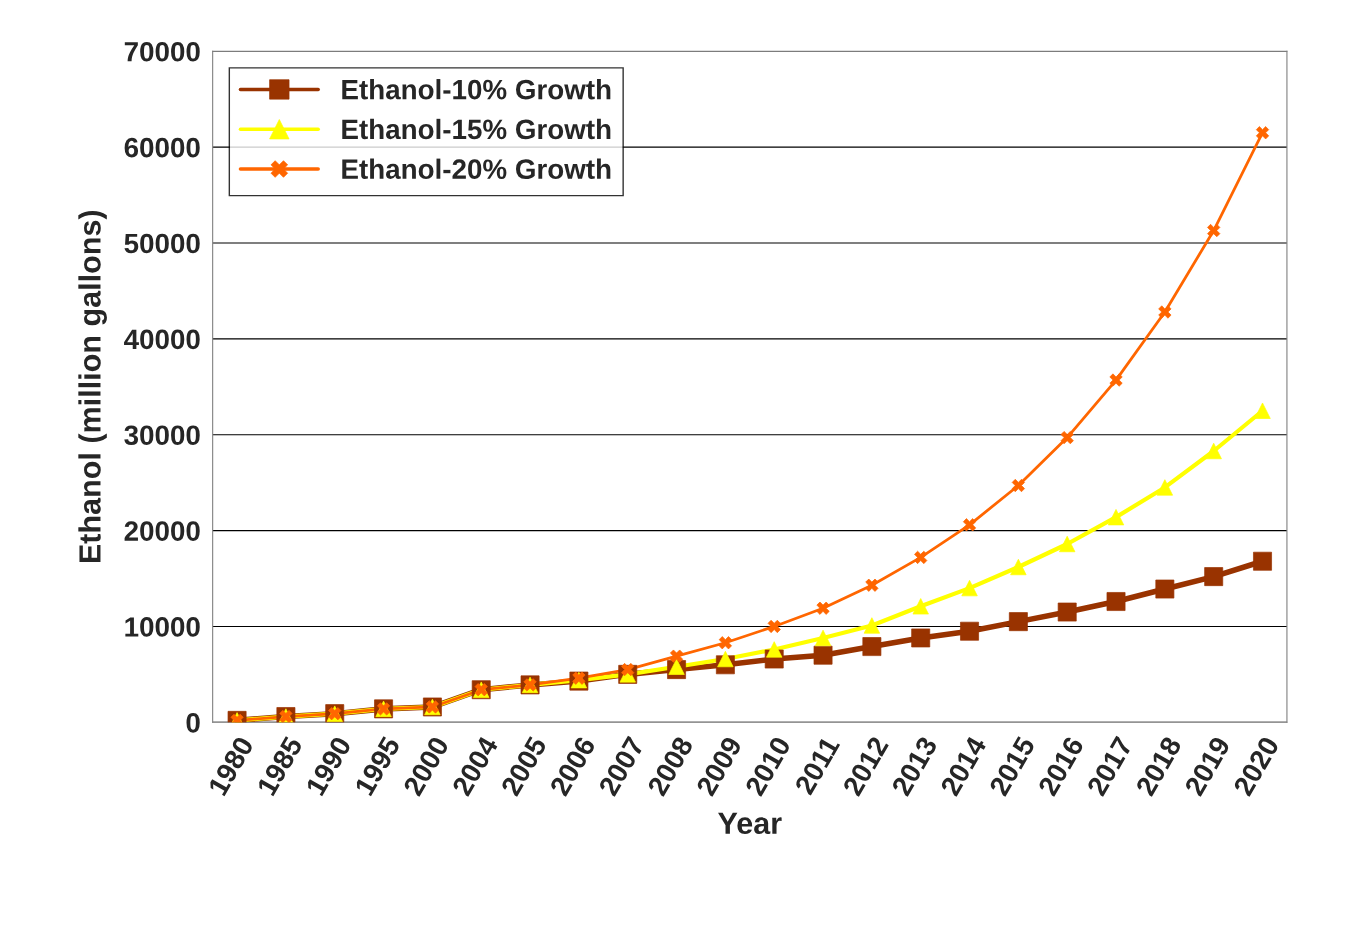 This screenshot has width=1372, height=932. Describe the element at coordinates (162, 243) in the screenshot. I see `y-tick-label: 50000` at that location.